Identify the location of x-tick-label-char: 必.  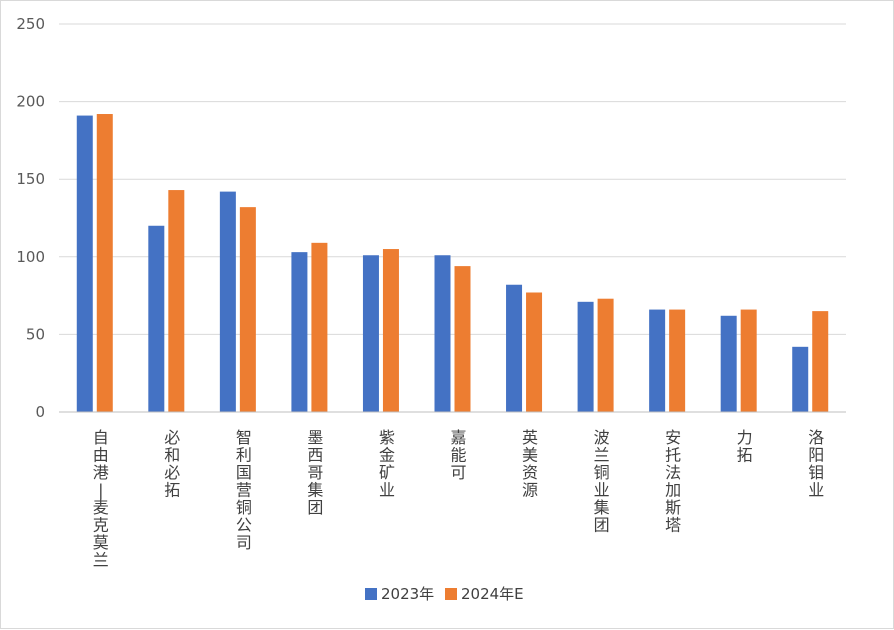
(172, 437).